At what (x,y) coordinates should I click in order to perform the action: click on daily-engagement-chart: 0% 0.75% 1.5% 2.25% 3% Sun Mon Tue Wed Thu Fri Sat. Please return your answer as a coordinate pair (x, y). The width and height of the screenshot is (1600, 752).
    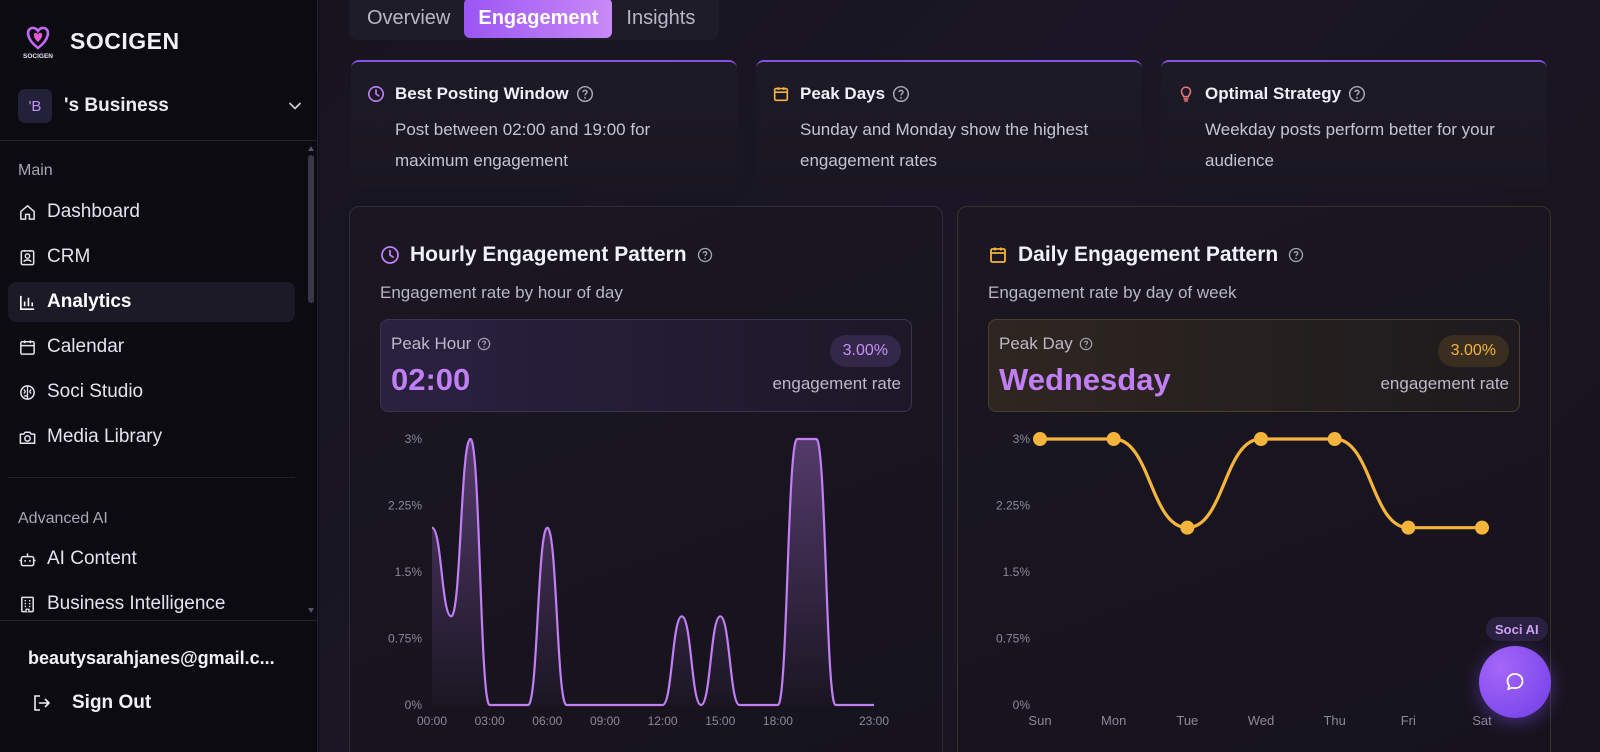
    Looking at the image, I should click on (1244, 580).